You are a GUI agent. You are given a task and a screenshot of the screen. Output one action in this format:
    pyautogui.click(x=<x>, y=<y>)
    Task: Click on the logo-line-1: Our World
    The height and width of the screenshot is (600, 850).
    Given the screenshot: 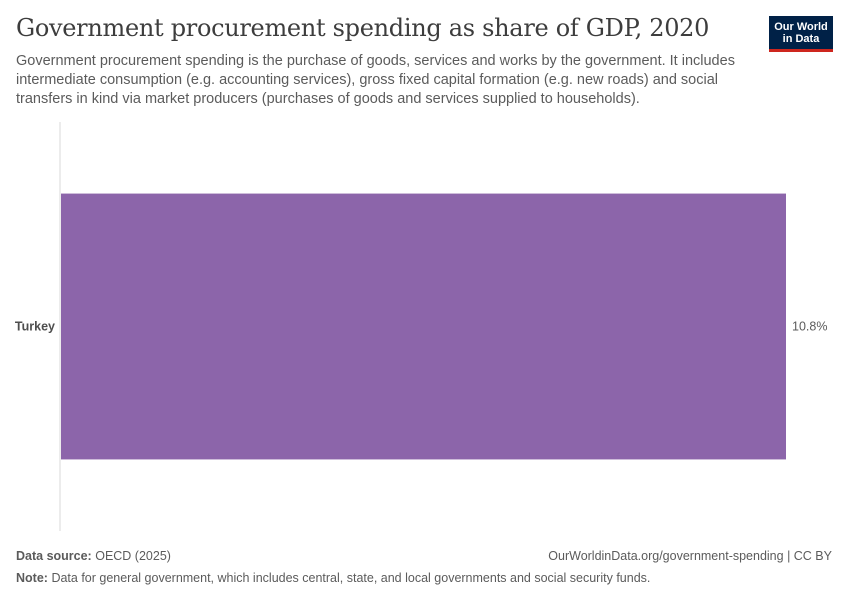 What is the action you would take?
    pyautogui.click(x=801, y=27)
    